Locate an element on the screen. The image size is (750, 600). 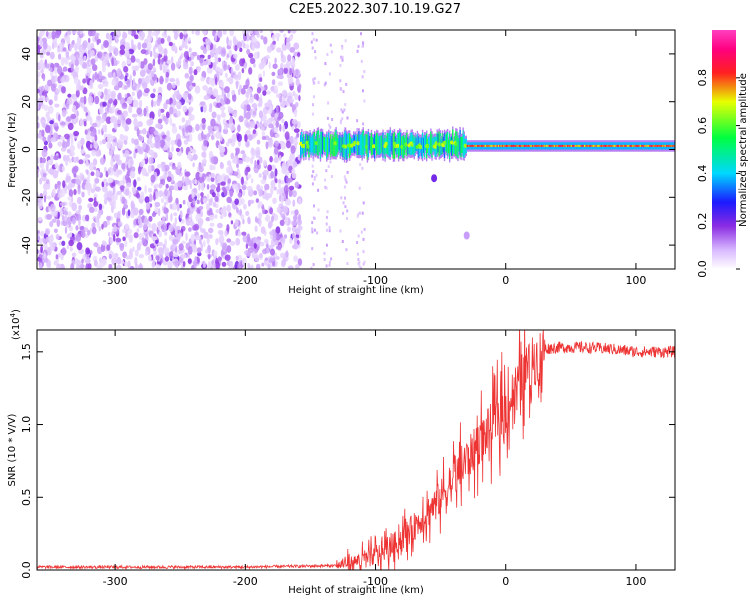
colorbar-tick-label: 0.6 is located at coordinates (702, 126).